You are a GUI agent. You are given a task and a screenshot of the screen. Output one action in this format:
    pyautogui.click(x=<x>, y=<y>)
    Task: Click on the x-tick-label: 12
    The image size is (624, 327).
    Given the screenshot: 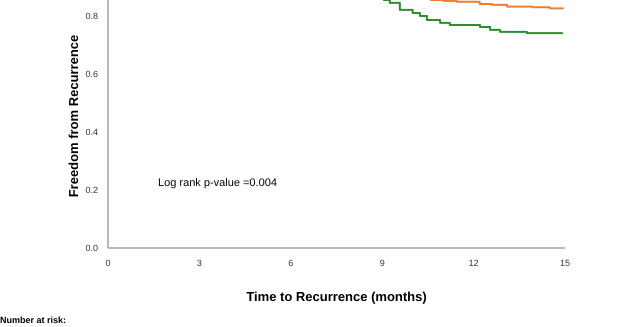 What is the action you would take?
    pyautogui.click(x=473, y=263)
    